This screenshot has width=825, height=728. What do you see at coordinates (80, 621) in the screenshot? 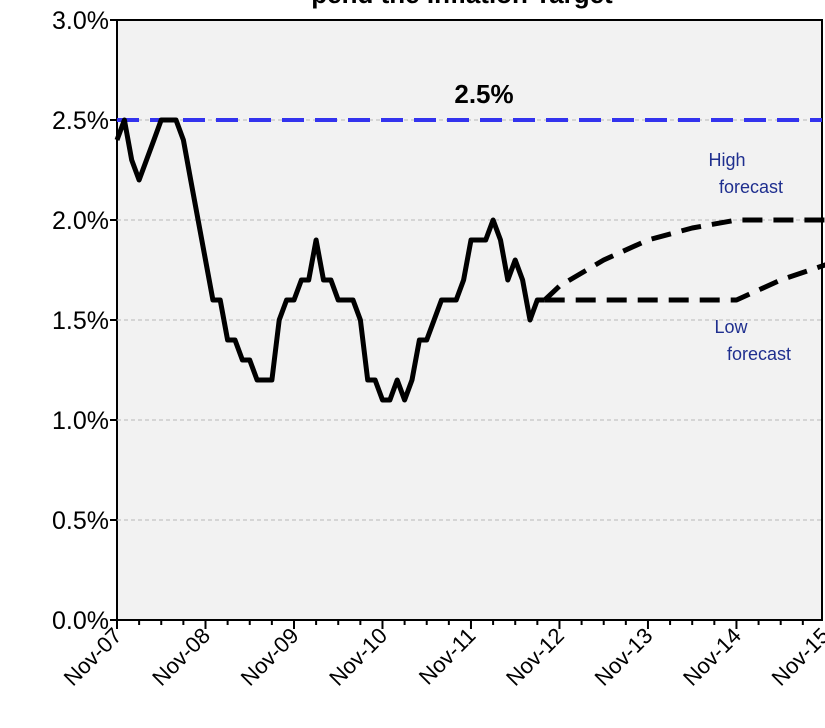
I see `y-tick-label: 0.0%` at bounding box center [80, 621].